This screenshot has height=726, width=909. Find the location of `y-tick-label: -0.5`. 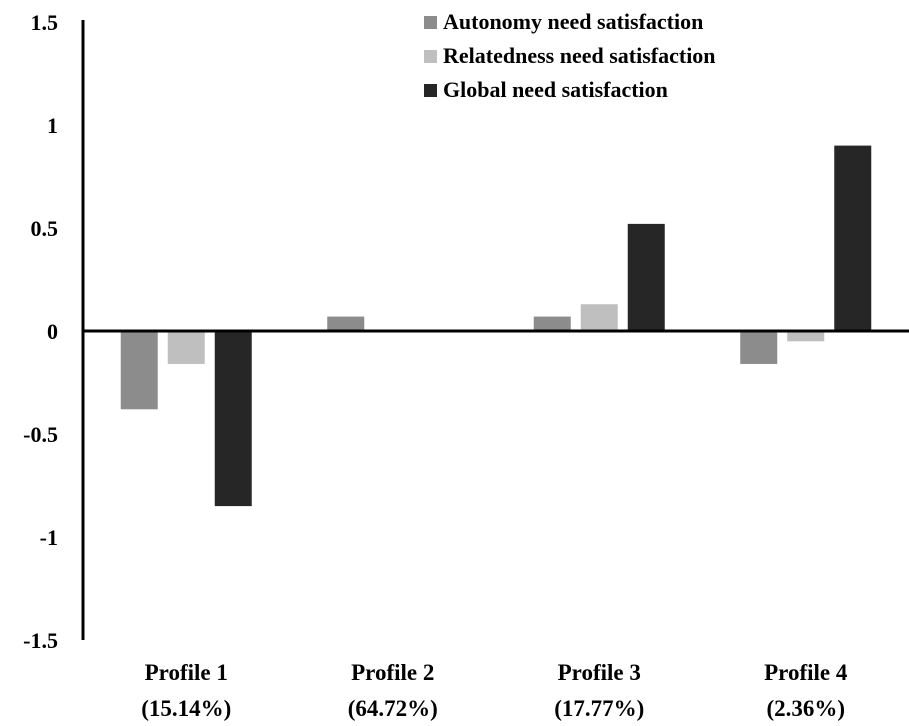

y-tick-label: -0.5 is located at coordinates (40, 434).